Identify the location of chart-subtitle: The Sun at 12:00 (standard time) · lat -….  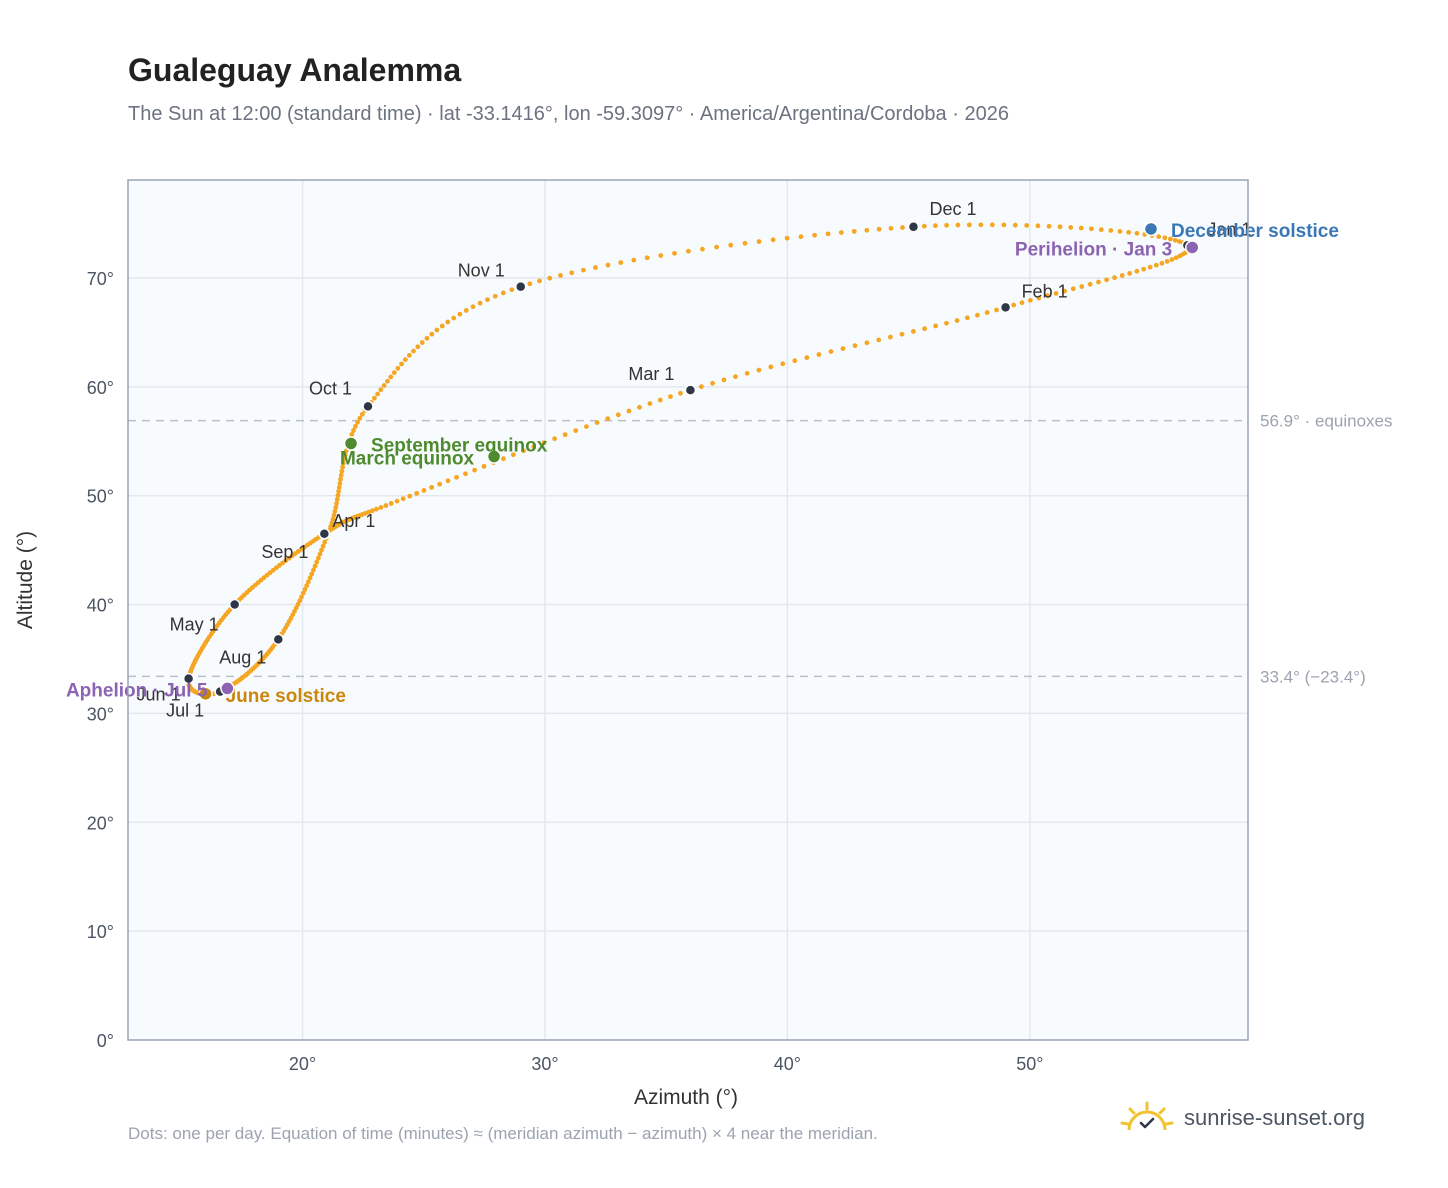
(568, 114).